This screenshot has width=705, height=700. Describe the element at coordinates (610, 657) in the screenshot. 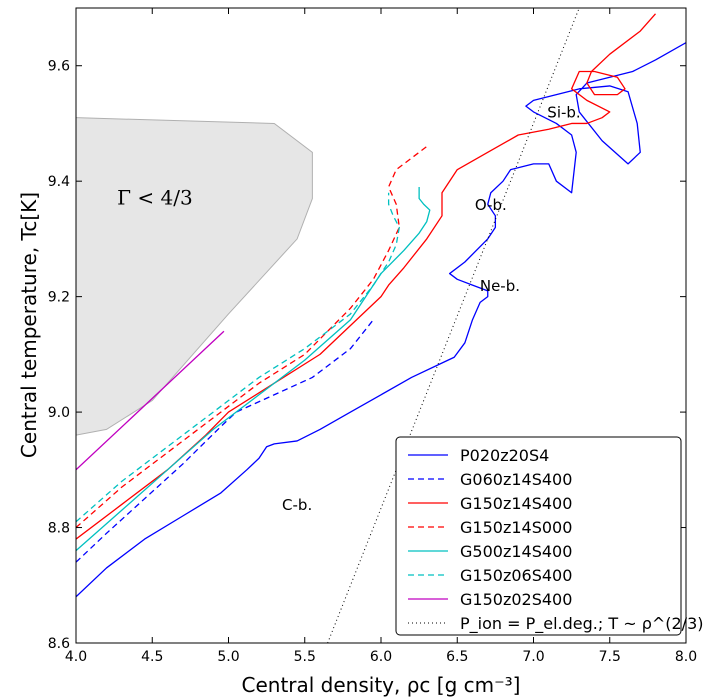

I see `x-tick-label-7: 7.5` at that location.